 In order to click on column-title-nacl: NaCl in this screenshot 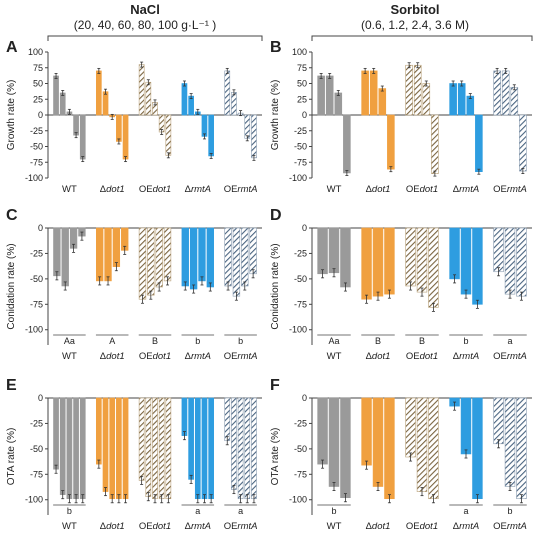, I will do `click(145, 9)`.